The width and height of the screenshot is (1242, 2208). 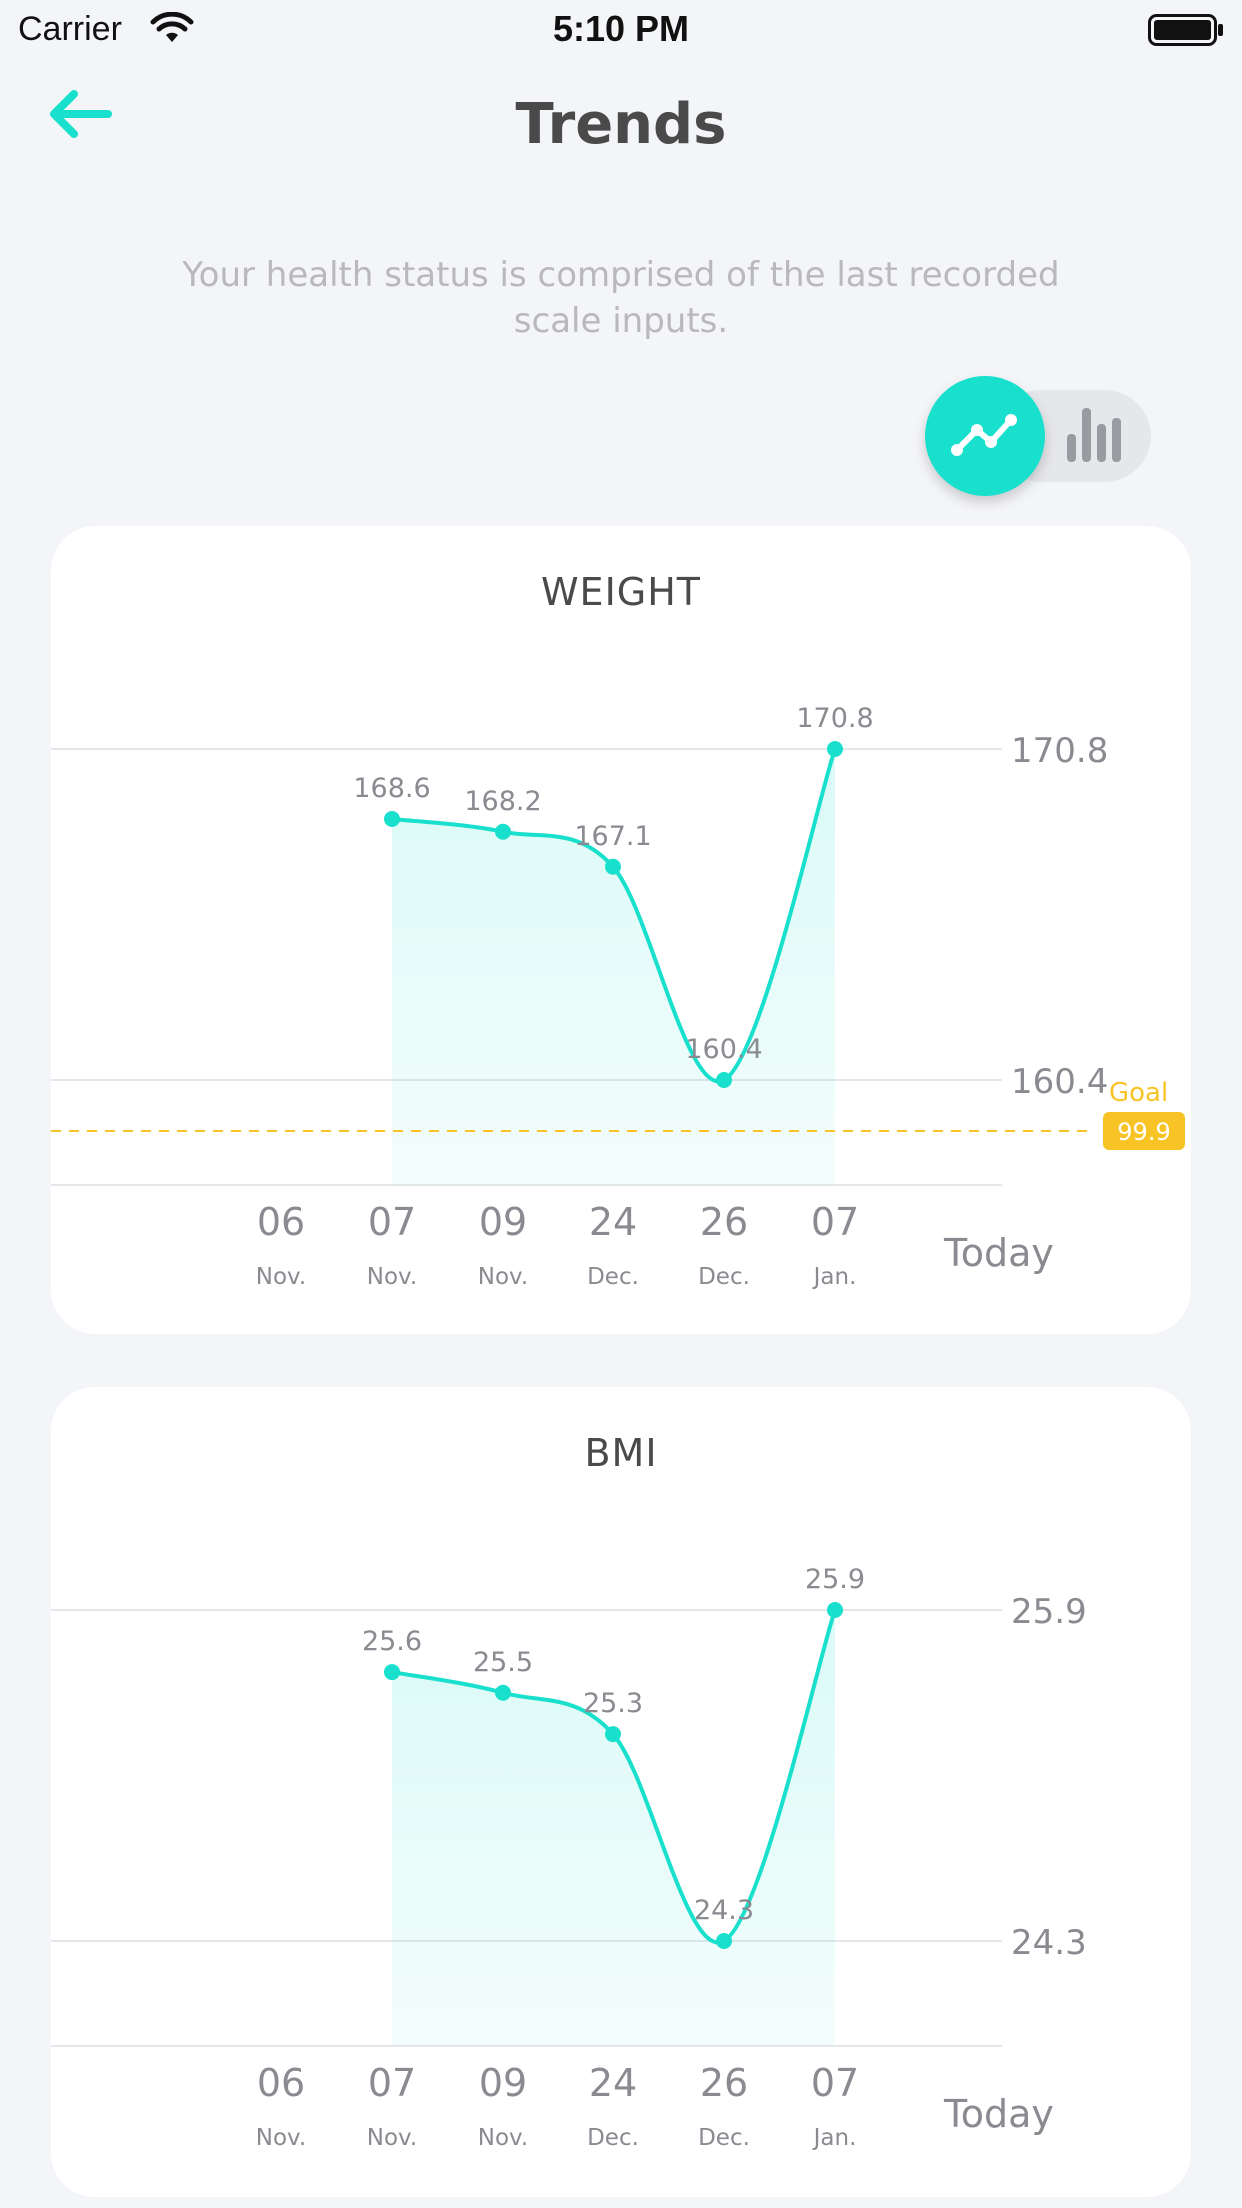 I want to click on line-chart-toggle-button, so click(x=985, y=436).